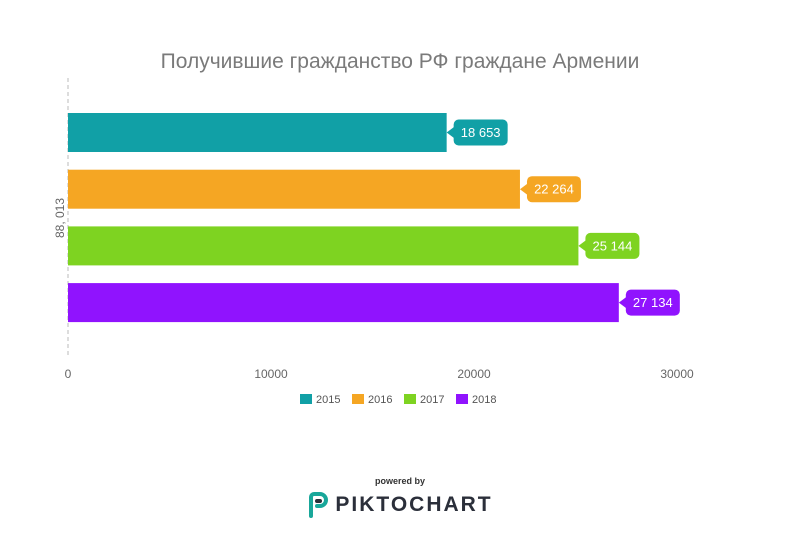 The image size is (800, 538). Describe the element at coordinates (432, 400) in the screenshot. I see `legend-label: 2017` at that location.